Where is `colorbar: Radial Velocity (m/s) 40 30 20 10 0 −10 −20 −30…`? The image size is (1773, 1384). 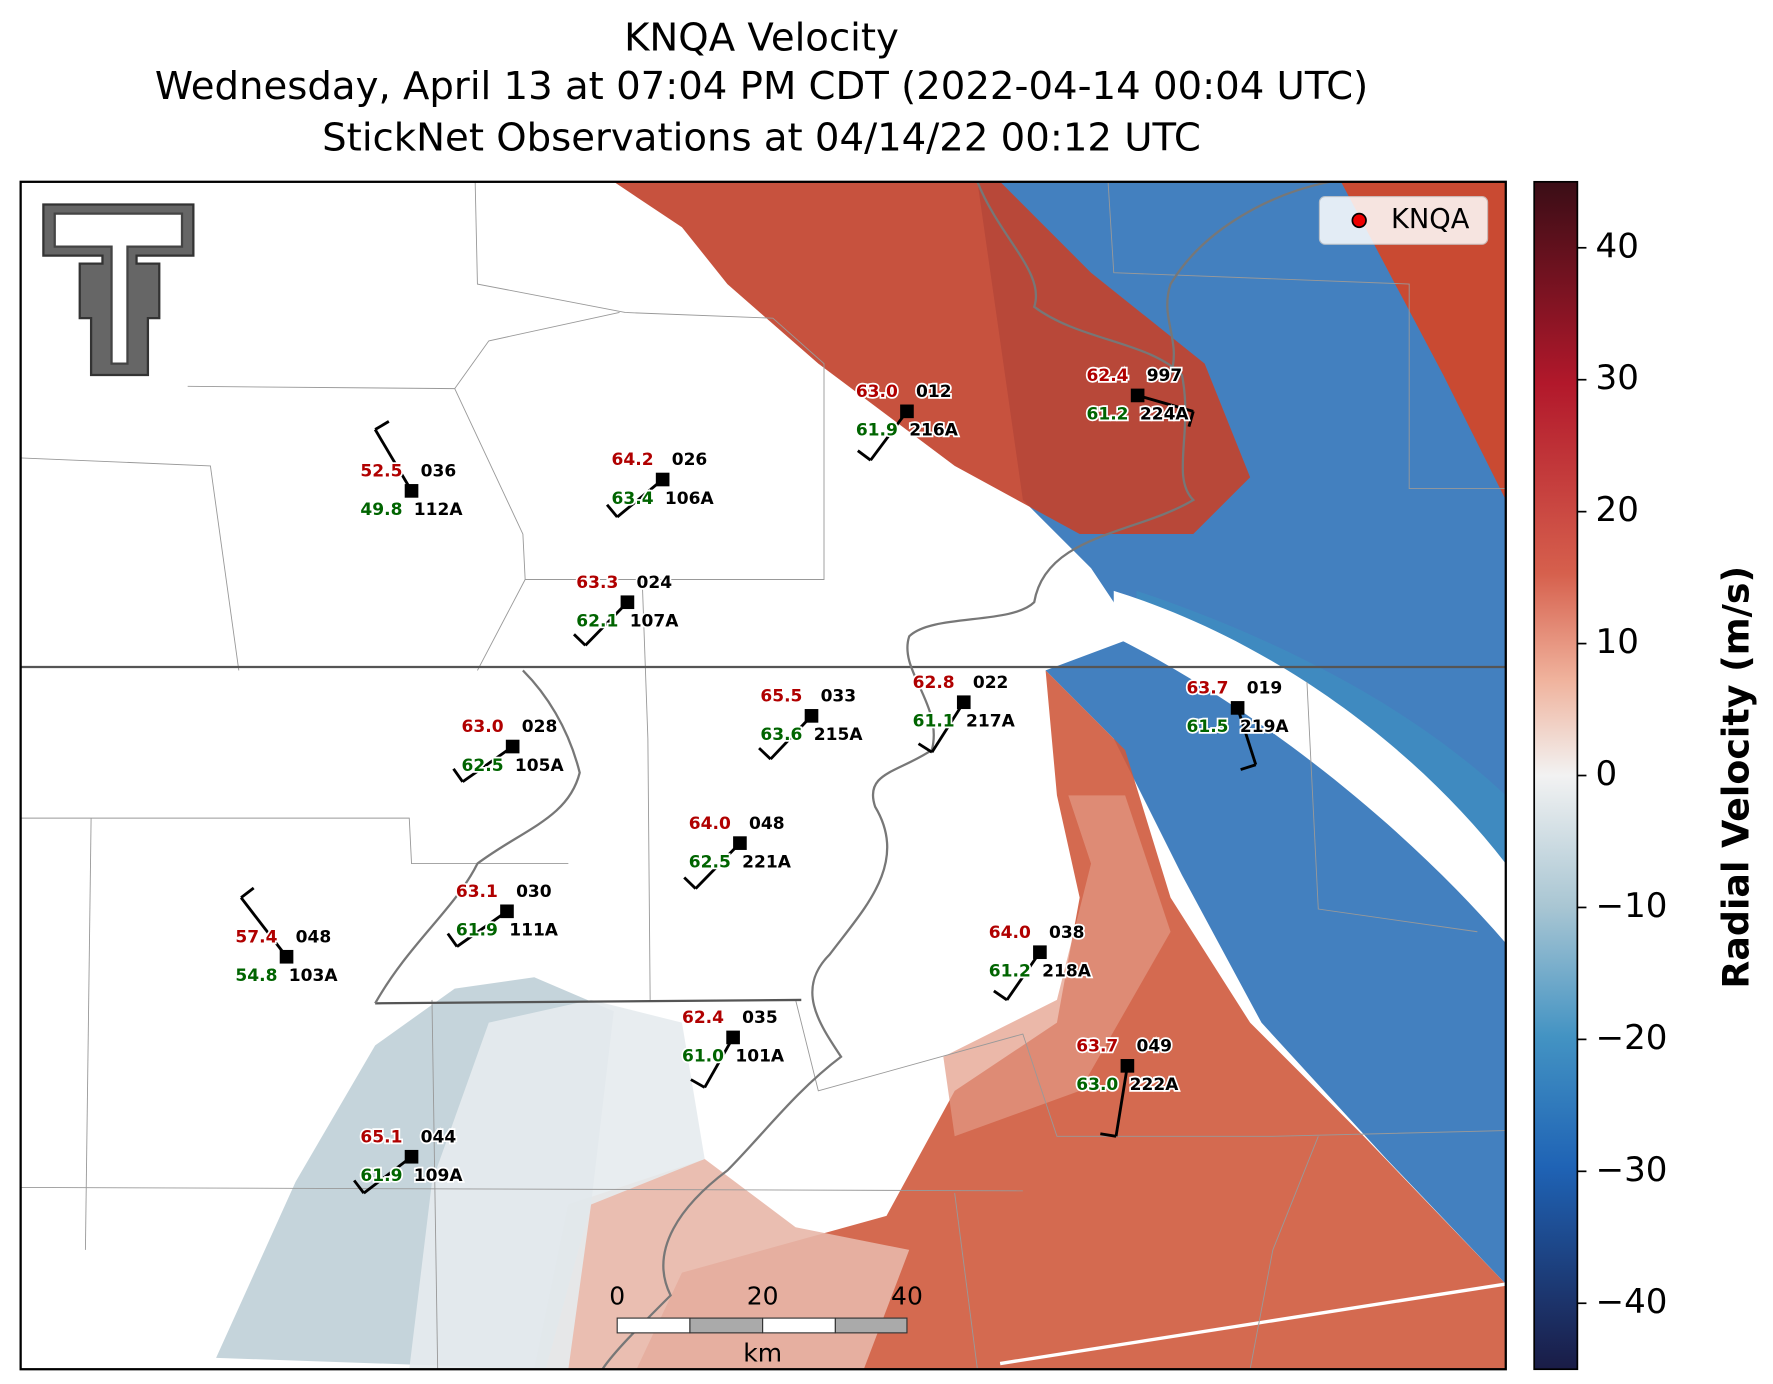
colorbar: Radial Velocity (m/s) 40 30 20 10 0 −10 −20 −30… is located at coordinates (1645, 775).